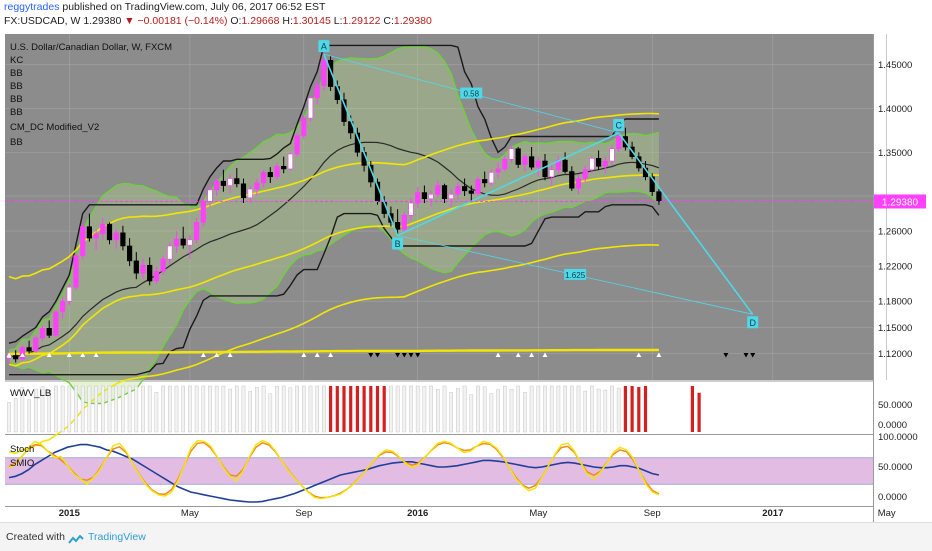 This screenshot has width=932, height=551. Describe the element at coordinates (30, 393) in the screenshot. I see `wwv-title: WWV_LB` at that location.